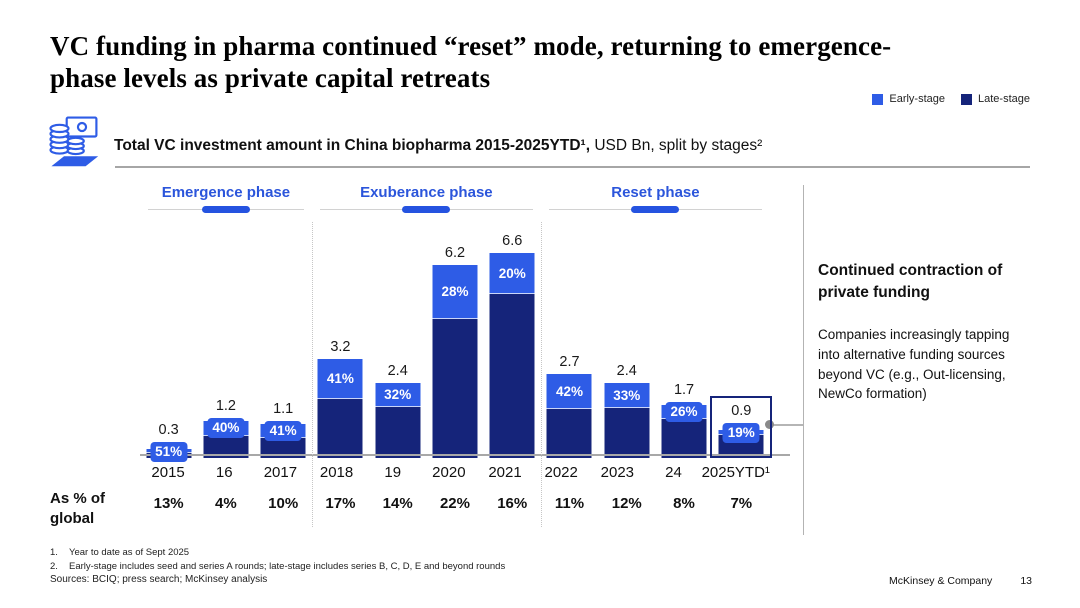  What do you see at coordinates (226, 192) in the screenshot?
I see `phase-label: Emergence phase` at bounding box center [226, 192].